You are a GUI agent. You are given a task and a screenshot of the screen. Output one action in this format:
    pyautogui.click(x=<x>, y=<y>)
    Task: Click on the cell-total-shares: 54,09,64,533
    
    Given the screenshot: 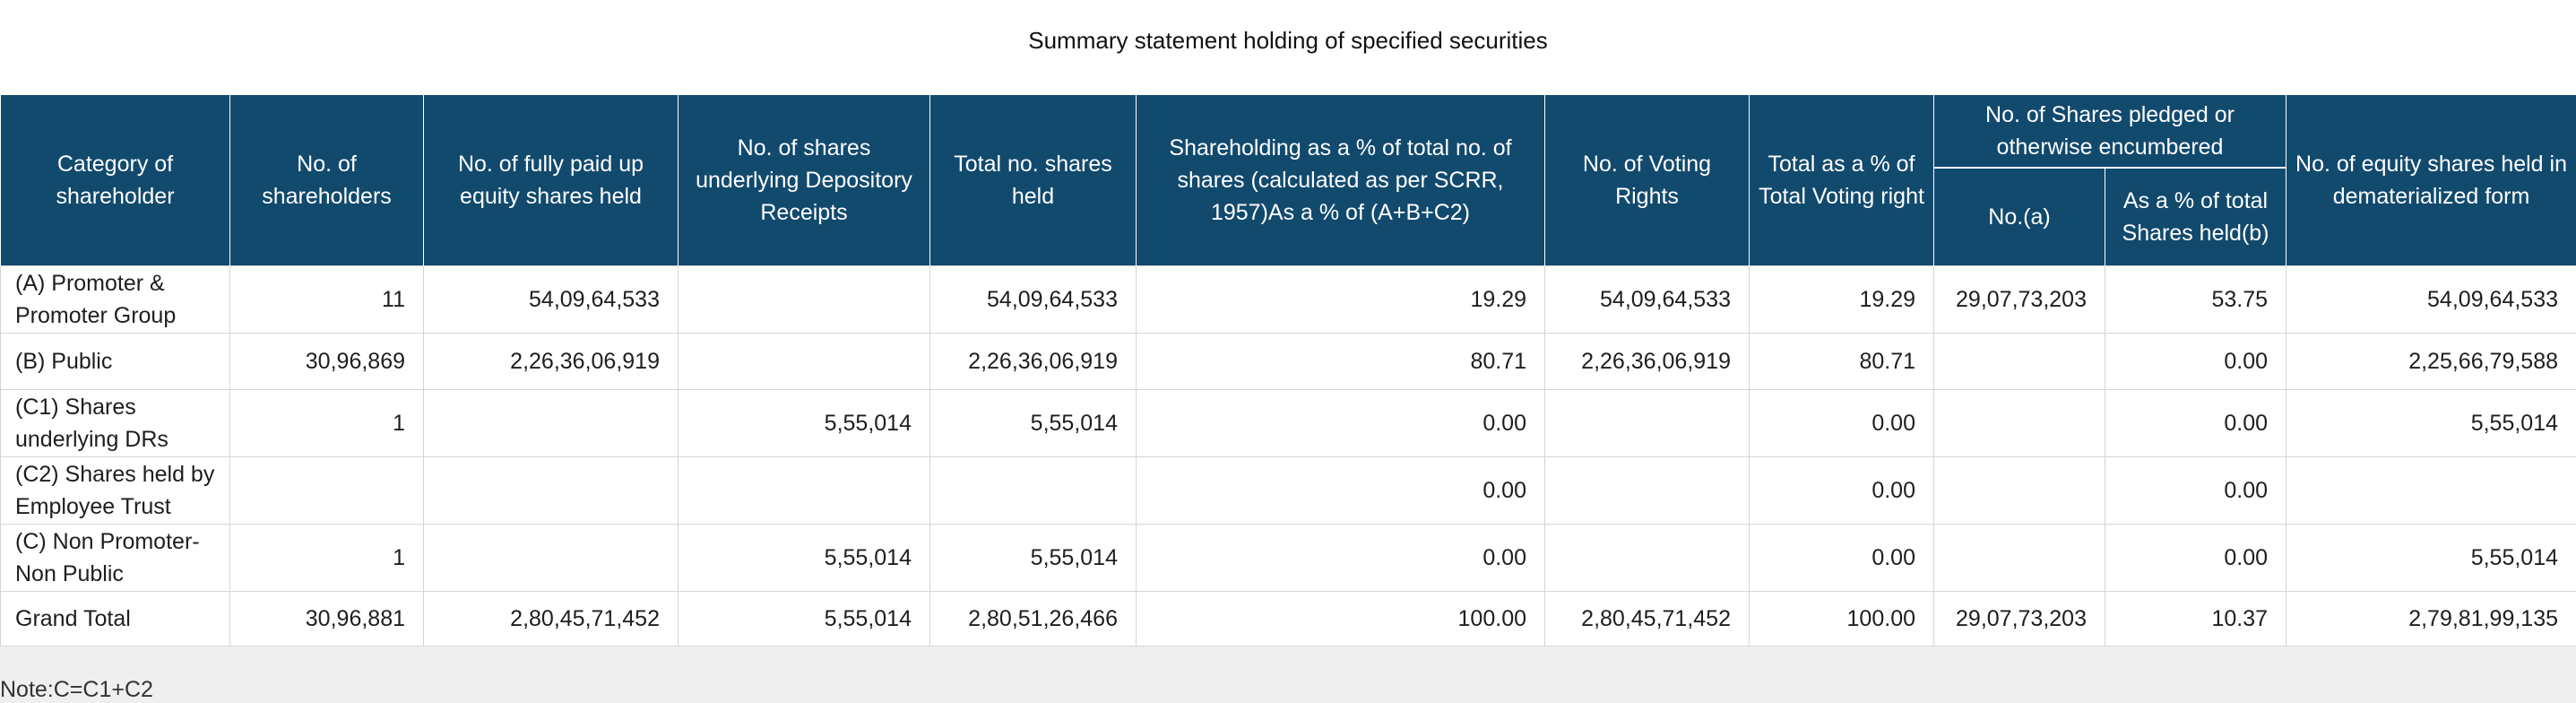 What is the action you would take?
    pyautogui.click(x=1033, y=300)
    